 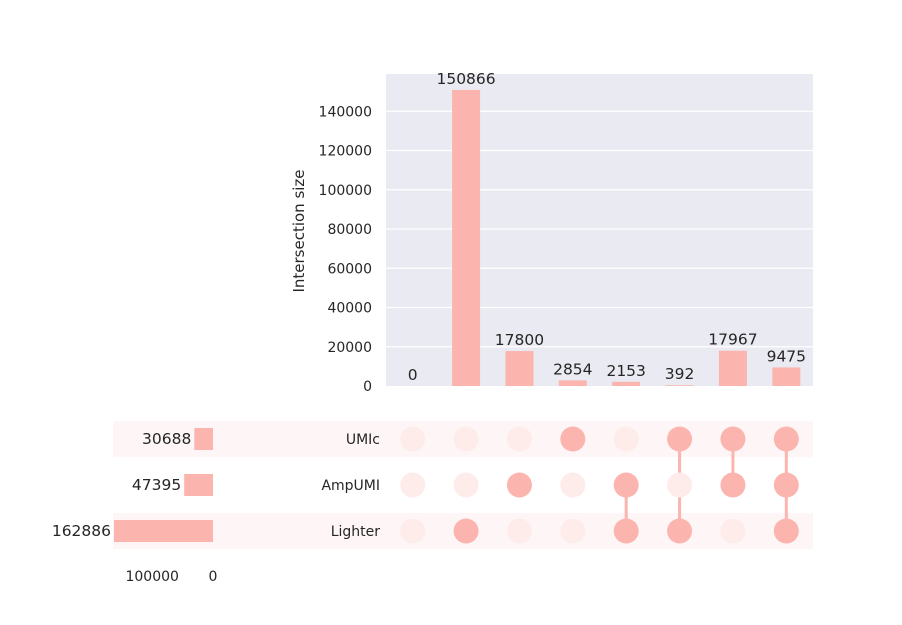 I want to click on set-name-labels: UMIc AmpUMI Lighter, so click(x=350, y=486).